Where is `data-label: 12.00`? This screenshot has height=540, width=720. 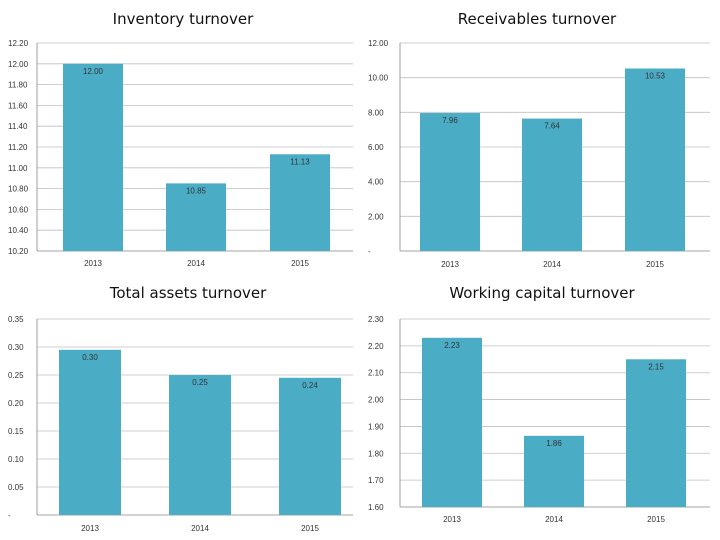
data-label: 12.00 is located at coordinates (93, 71).